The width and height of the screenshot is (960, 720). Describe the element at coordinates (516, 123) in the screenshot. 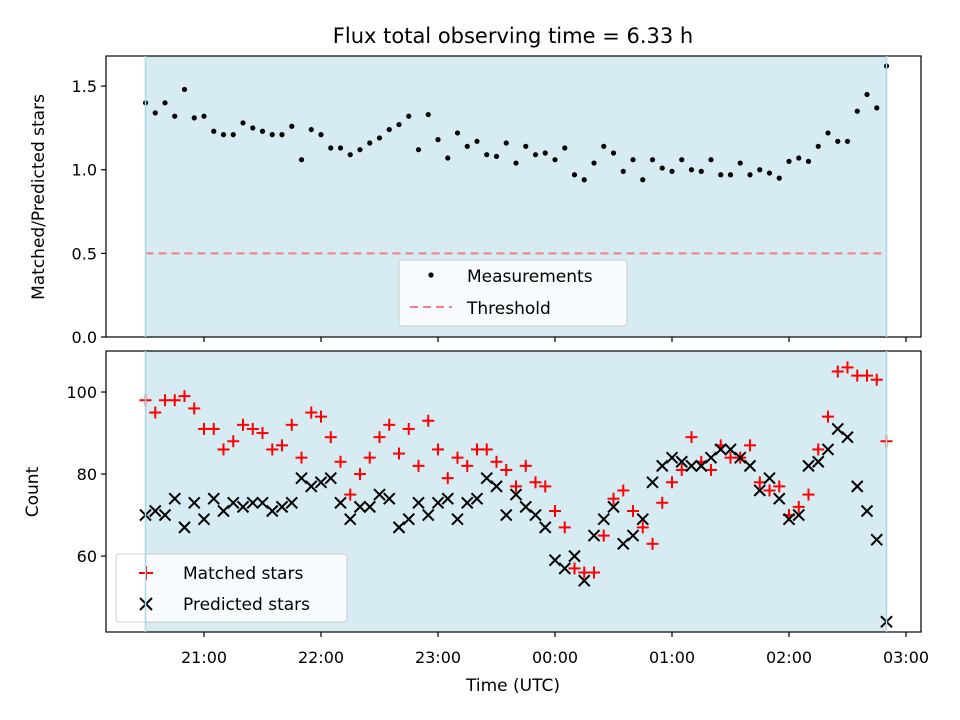

I see `top-points` at that location.